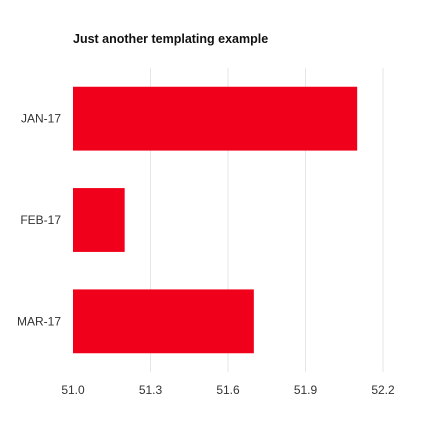 This screenshot has height=439, width=433. I want to click on x-tick-labels: 51.0 51.3 51.6 51.9 52.2, so click(228, 390).